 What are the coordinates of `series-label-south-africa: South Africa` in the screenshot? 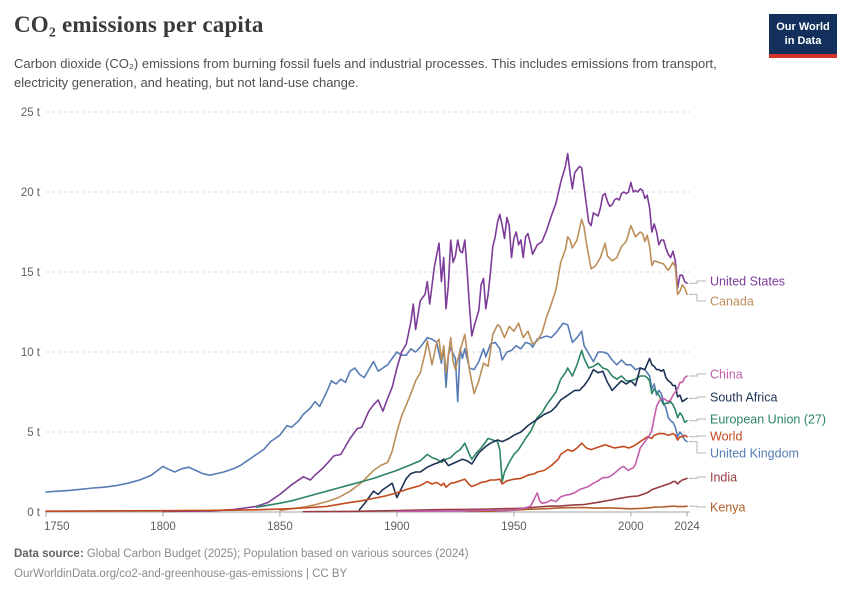 It's located at (743, 398).